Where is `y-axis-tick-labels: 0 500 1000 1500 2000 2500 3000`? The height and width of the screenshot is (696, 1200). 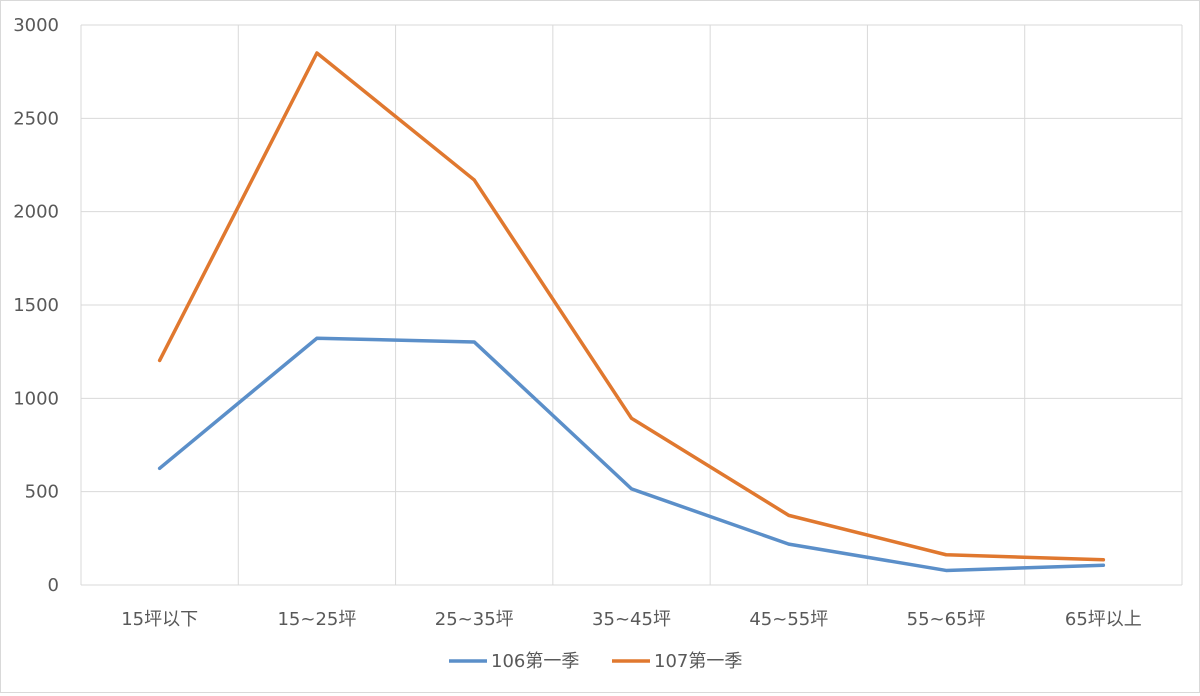
y-axis-tick-labels: 0 500 1000 1500 2000 2500 3000 is located at coordinates (36, 305).